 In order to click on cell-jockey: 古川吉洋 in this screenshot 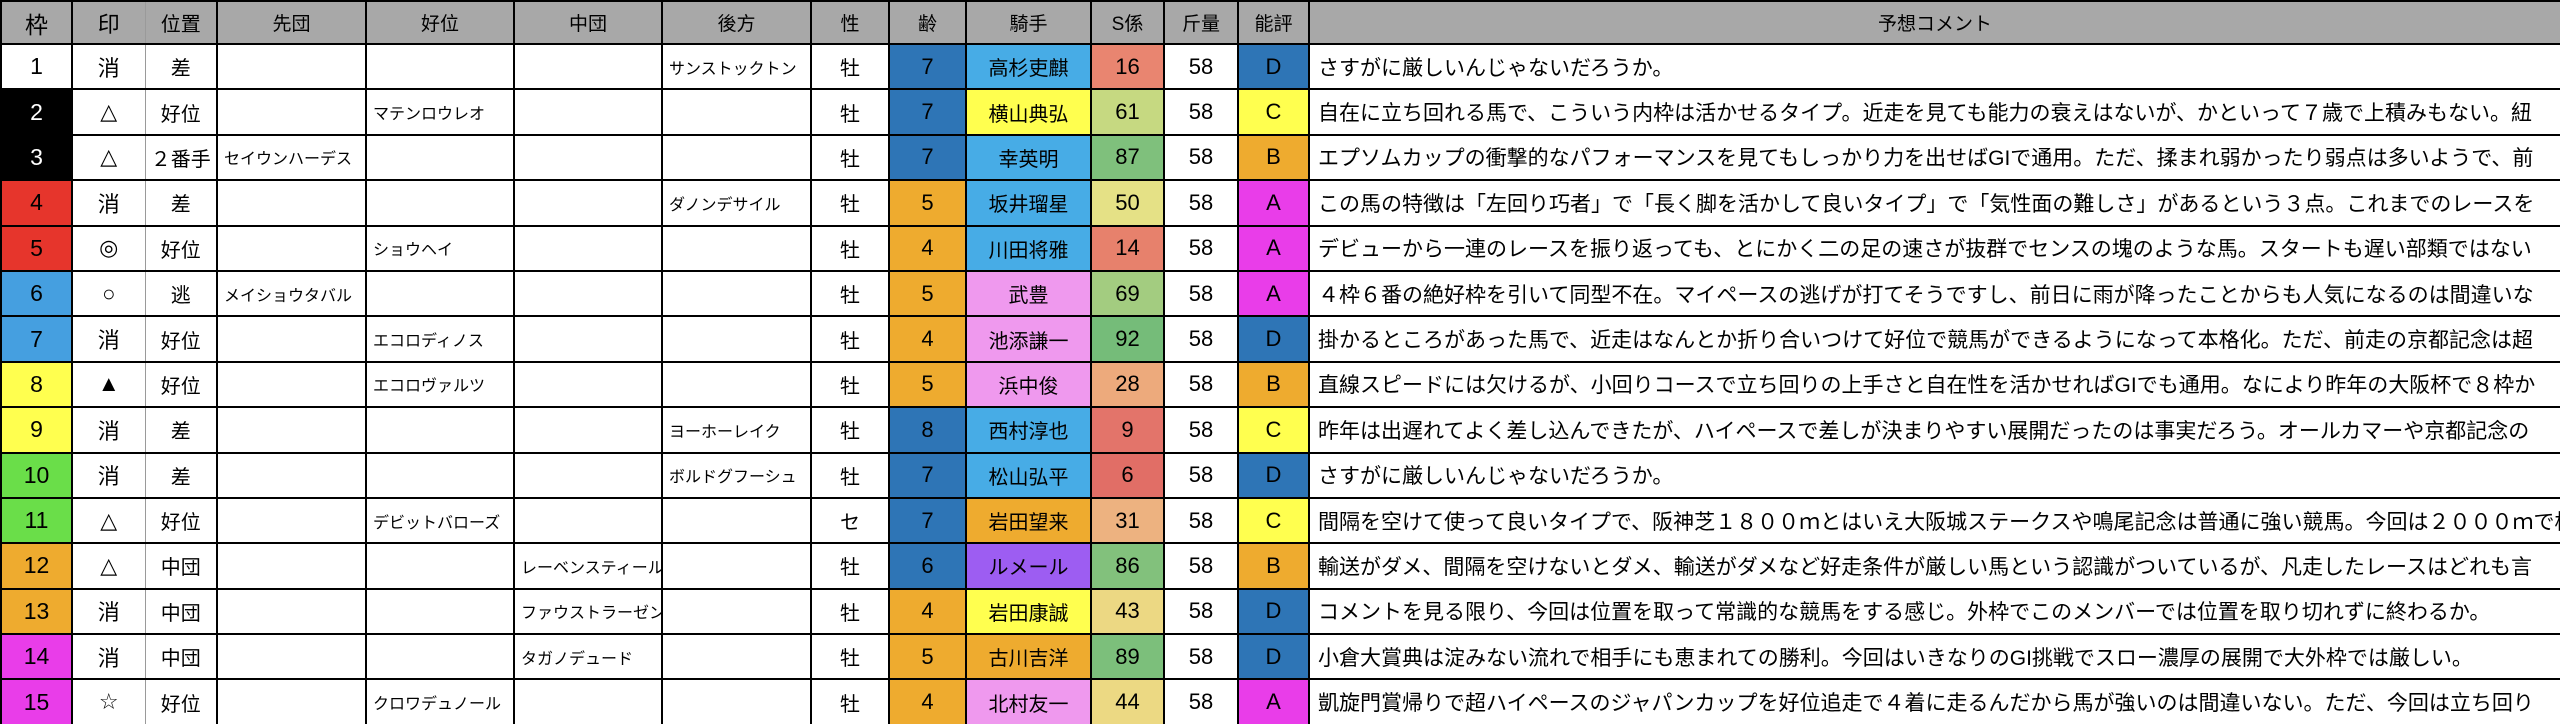, I will do `click(1028, 657)`.